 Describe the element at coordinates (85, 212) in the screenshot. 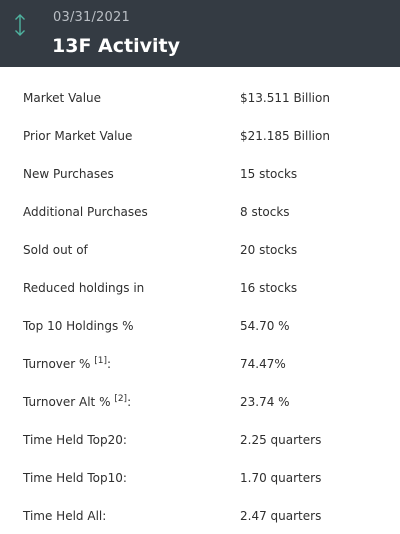

I see `row-label: Additional Purchases` at that location.